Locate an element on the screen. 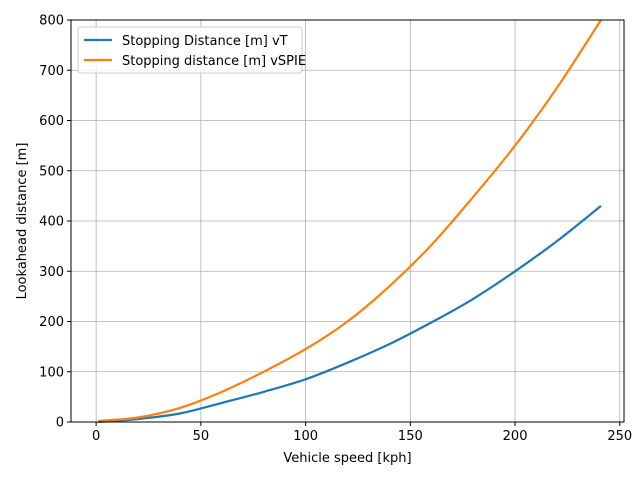 The width and height of the screenshot is (640, 480). y-tick-label: 700 is located at coordinates (51, 71).